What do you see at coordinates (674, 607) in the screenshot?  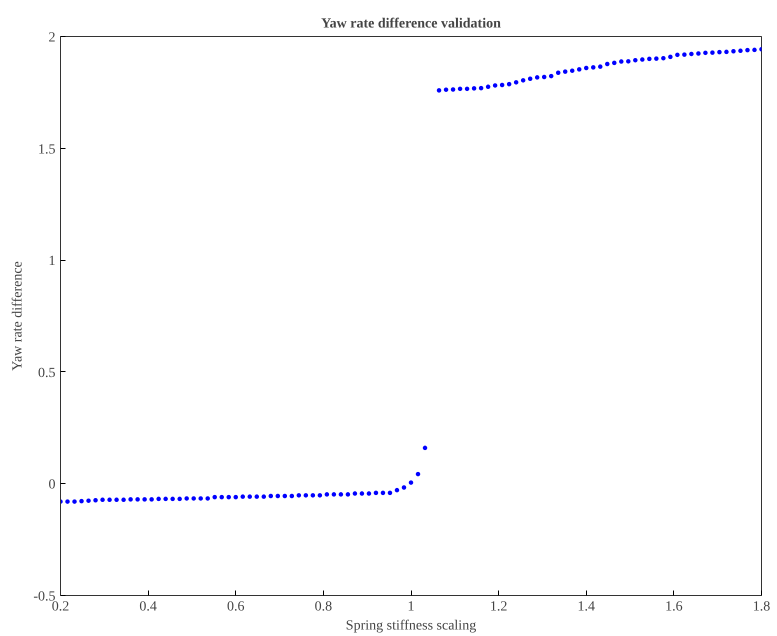 I see `x-tick-label: 1.6` at bounding box center [674, 607].